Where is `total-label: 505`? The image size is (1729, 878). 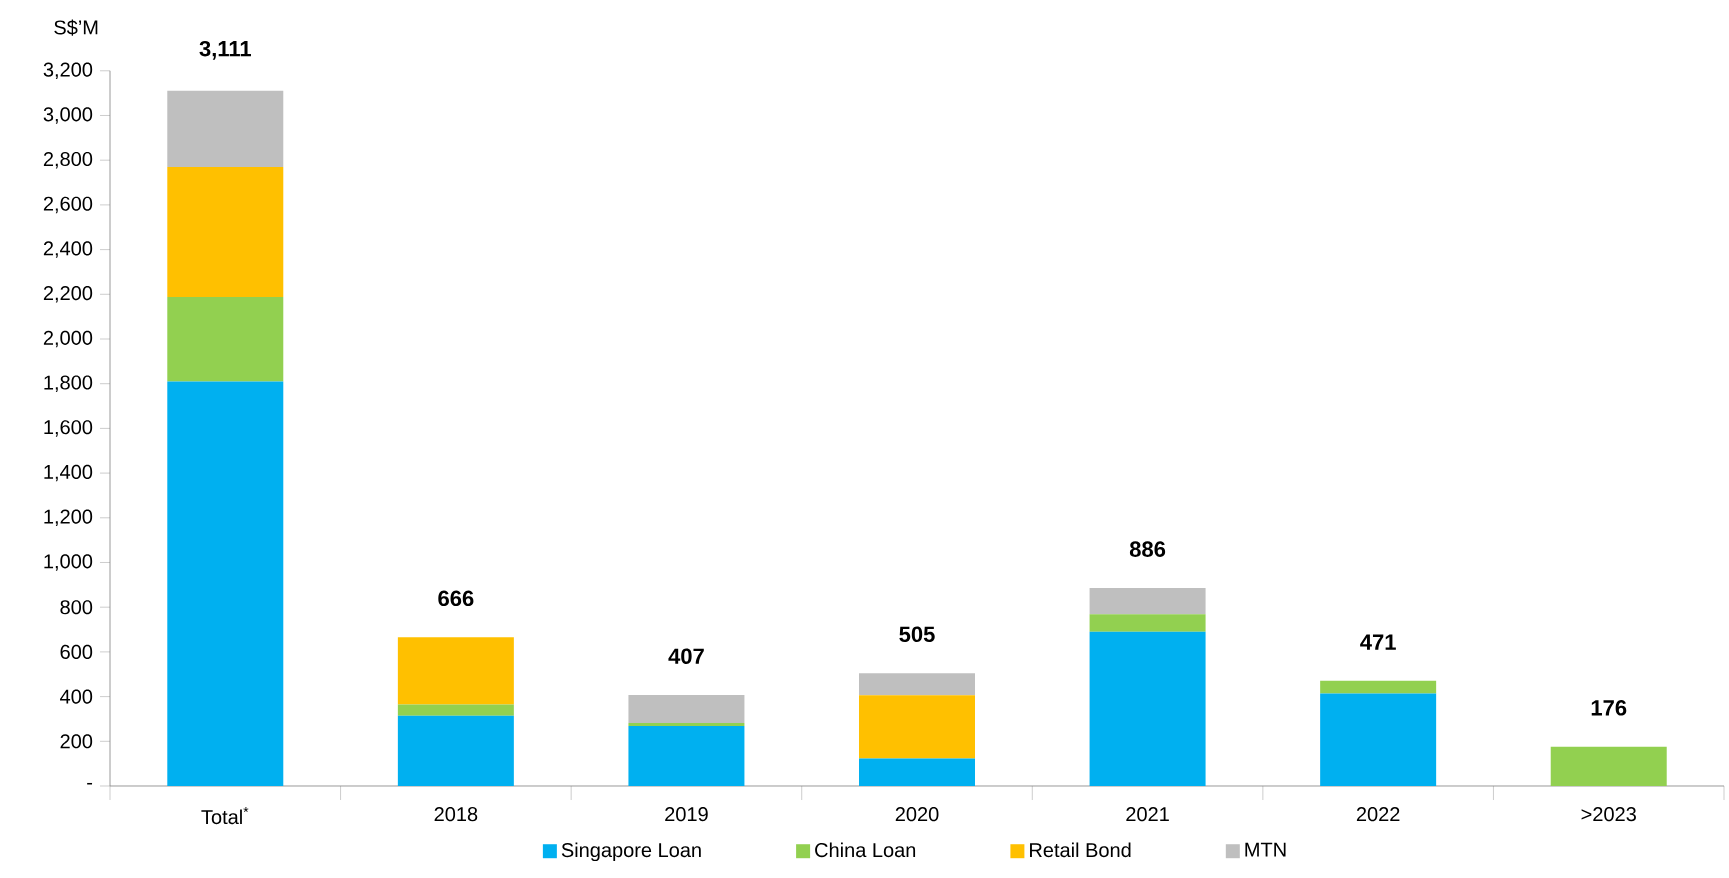
total-label: 505 is located at coordinates (917, 634).